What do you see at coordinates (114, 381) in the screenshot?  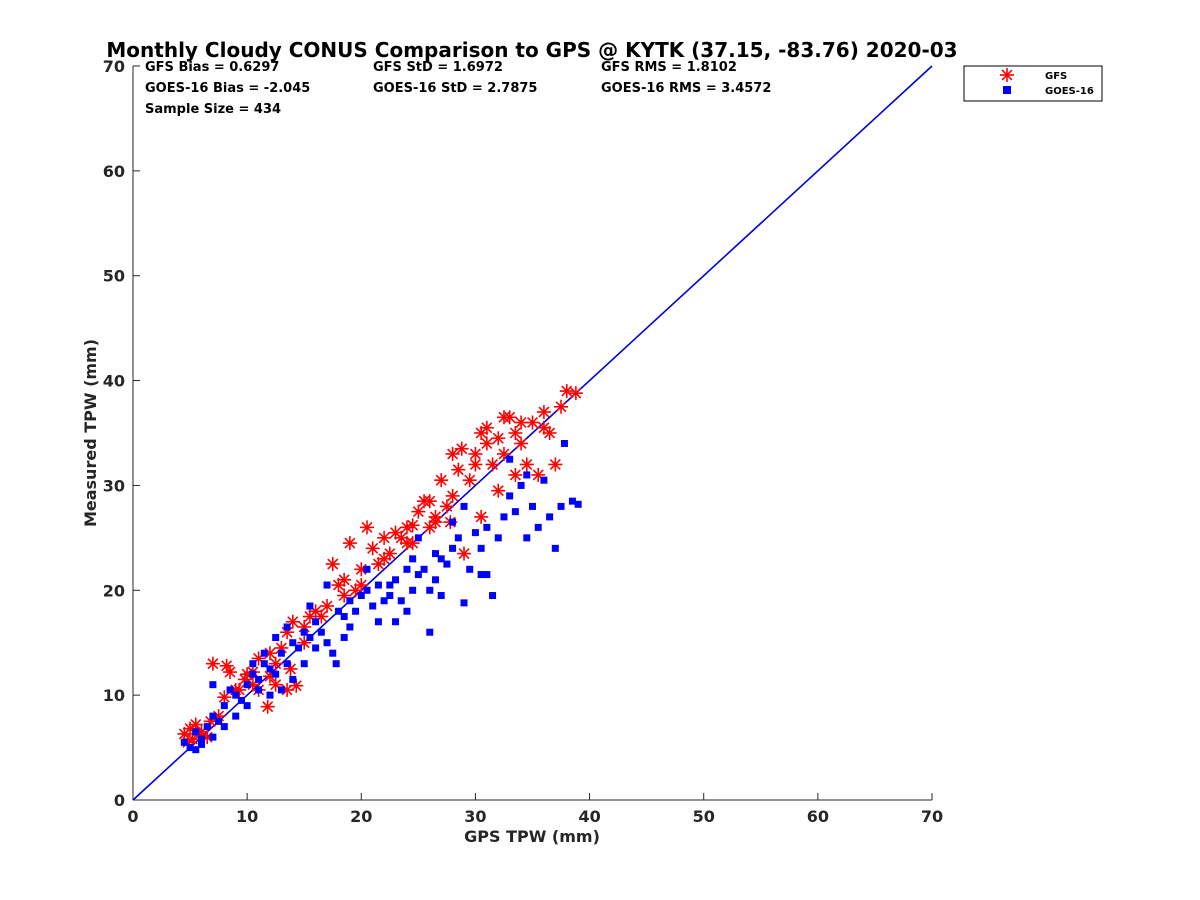 I see `y-tick-label: 40` at bounding box center [114, 381].